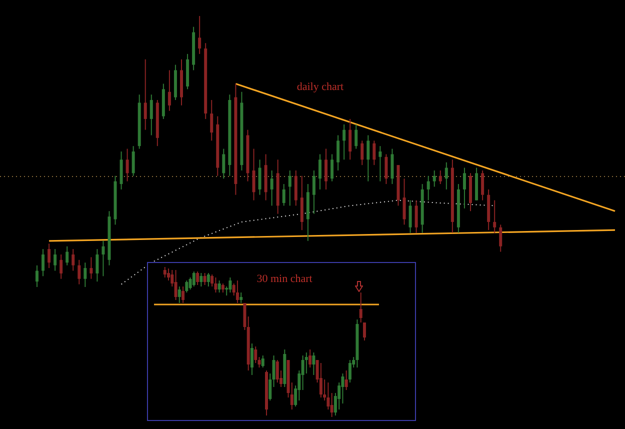 This screenshot has width=625, height=429. I want to click on annotation: 30 min chart, so click(284, 278).